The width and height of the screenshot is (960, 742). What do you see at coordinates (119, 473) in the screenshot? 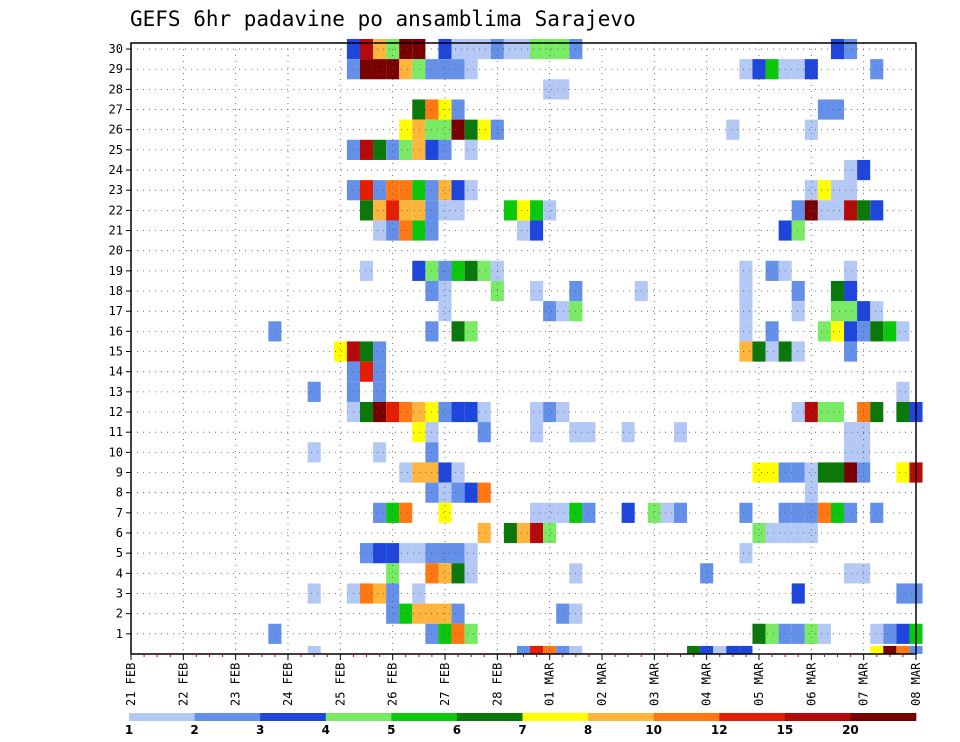
I see `y-tick-label: 9` at bounding box center [119, 473].